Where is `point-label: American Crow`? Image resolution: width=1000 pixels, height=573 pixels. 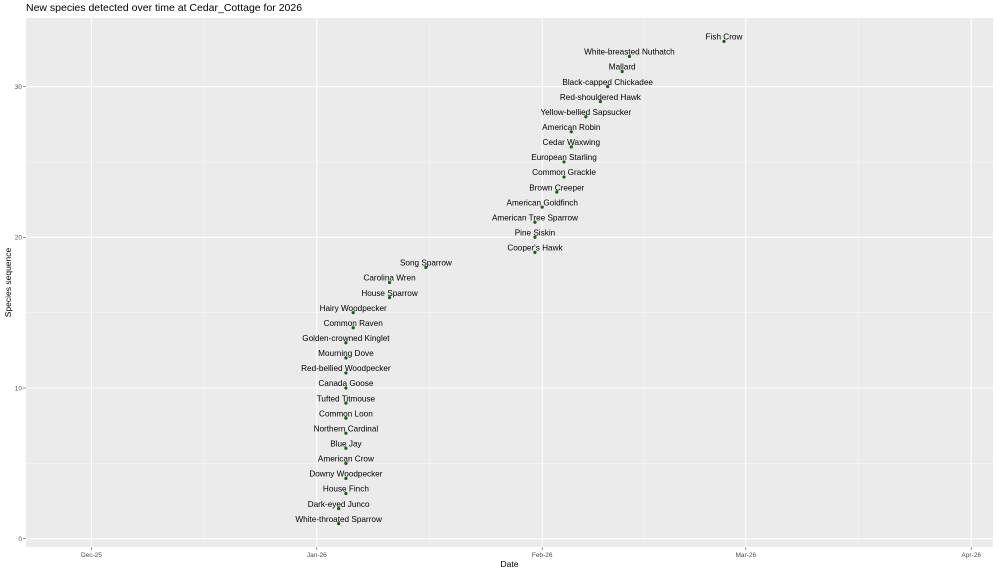
point-label: American Crow is located at coordinates (346, 459).